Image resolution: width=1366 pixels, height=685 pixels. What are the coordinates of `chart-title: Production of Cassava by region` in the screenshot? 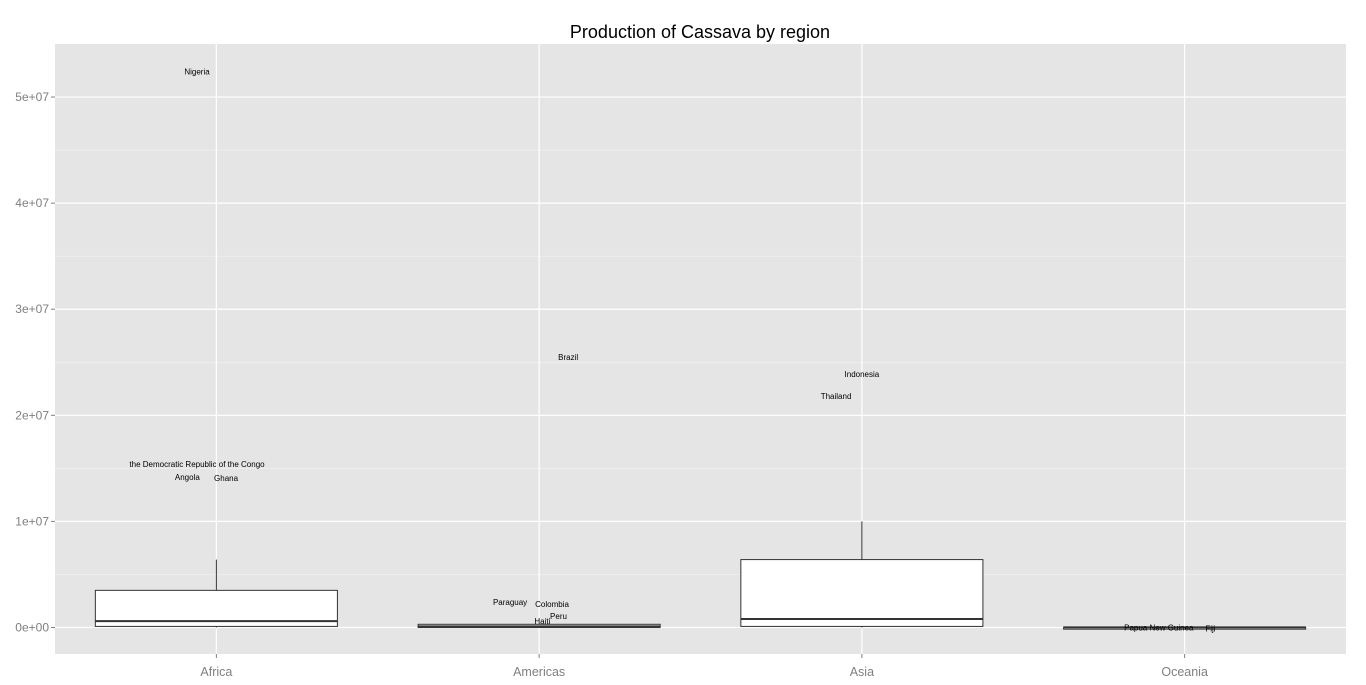 It's located at (700, 32).